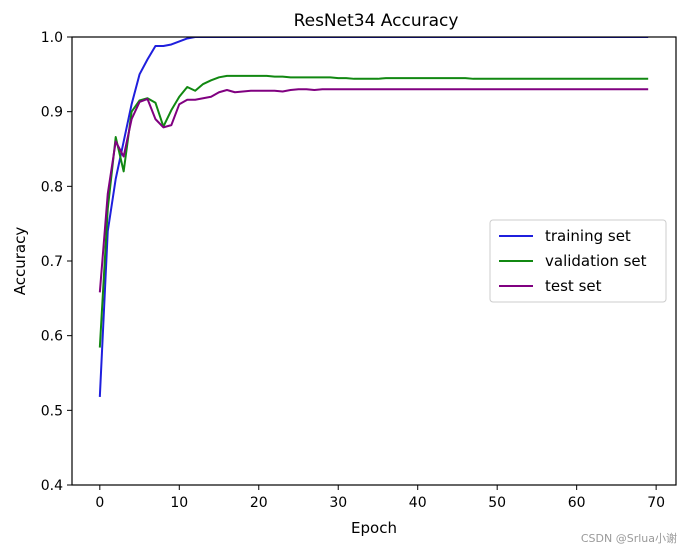 This screenshot has height=549, width=686. I want to click on y-tick-label: 0.6, so click(52, 337).